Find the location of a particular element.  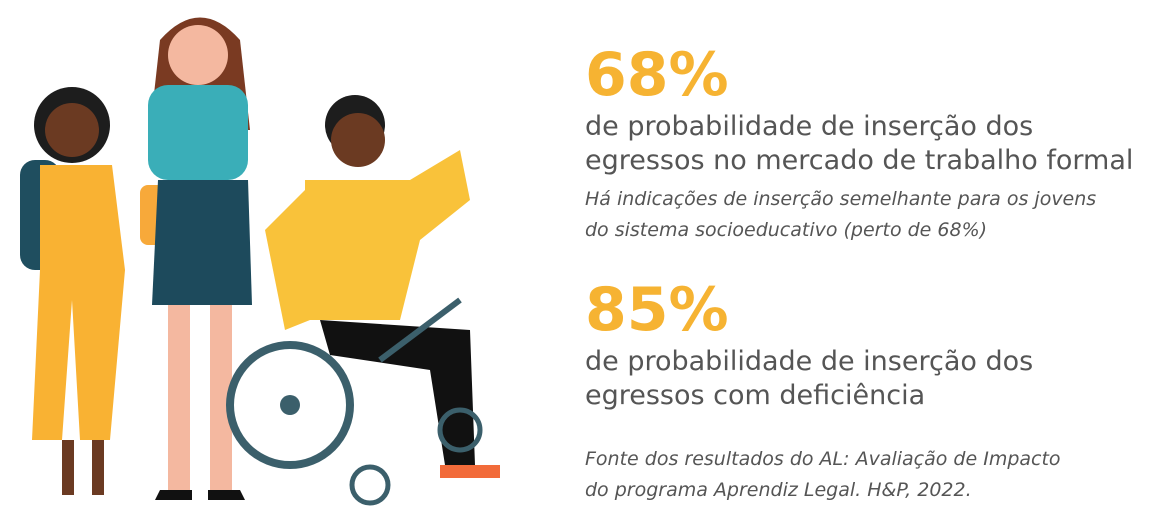

stat-value: 85% is located at coordinates (657, 310).